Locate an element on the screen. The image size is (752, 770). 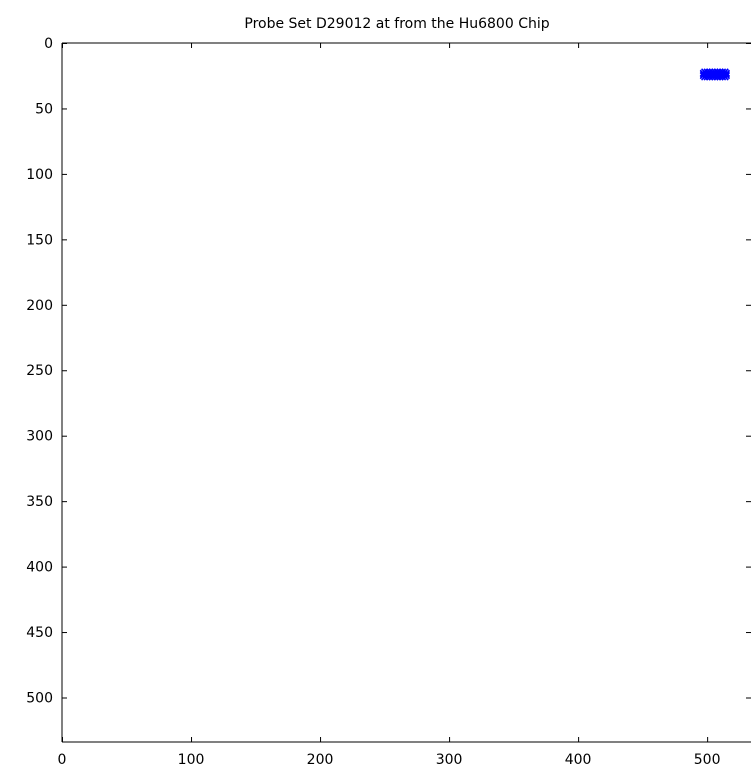
y-tick-label: 200 is located at coordinates (39, 306).